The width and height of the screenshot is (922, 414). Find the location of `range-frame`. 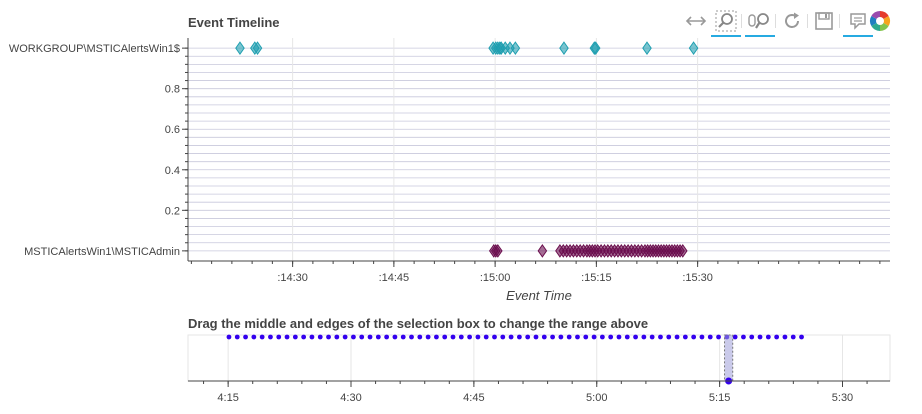

range-frame is located at coordinates (539, 358).